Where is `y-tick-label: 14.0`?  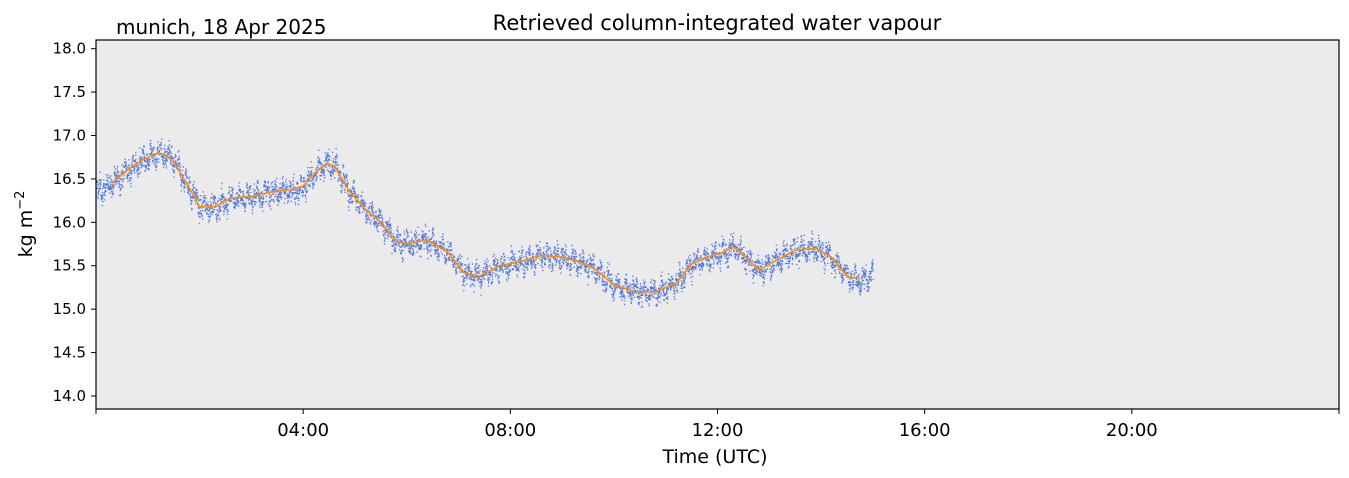 y-tick-label: 14.0 is located at coordinates (69, 396).